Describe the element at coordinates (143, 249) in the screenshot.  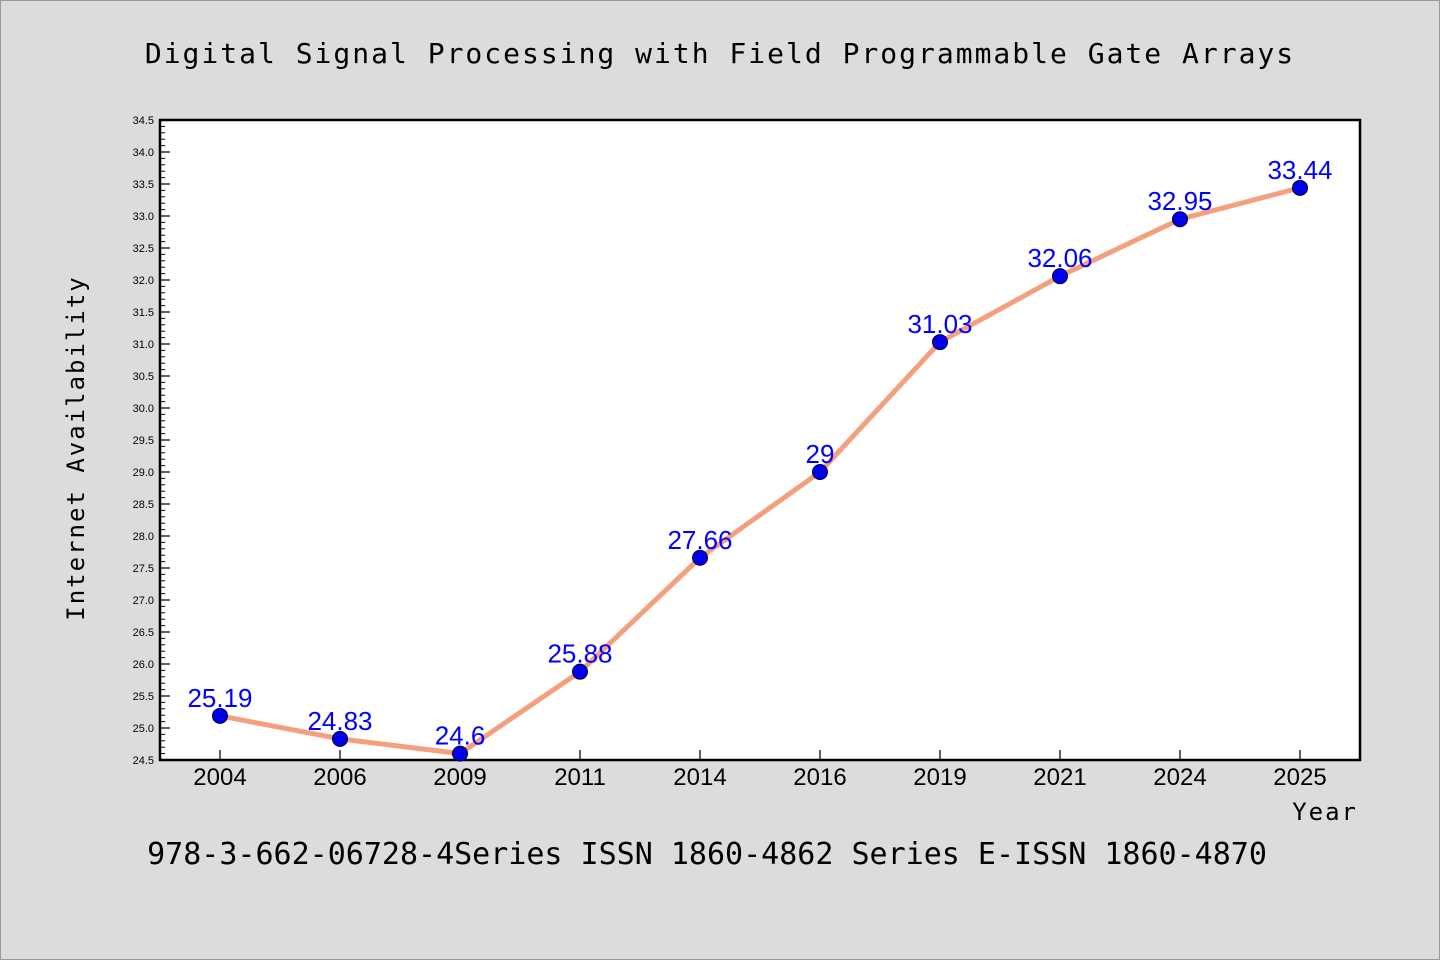
I see `y-tick-label: 32.5` at that location.